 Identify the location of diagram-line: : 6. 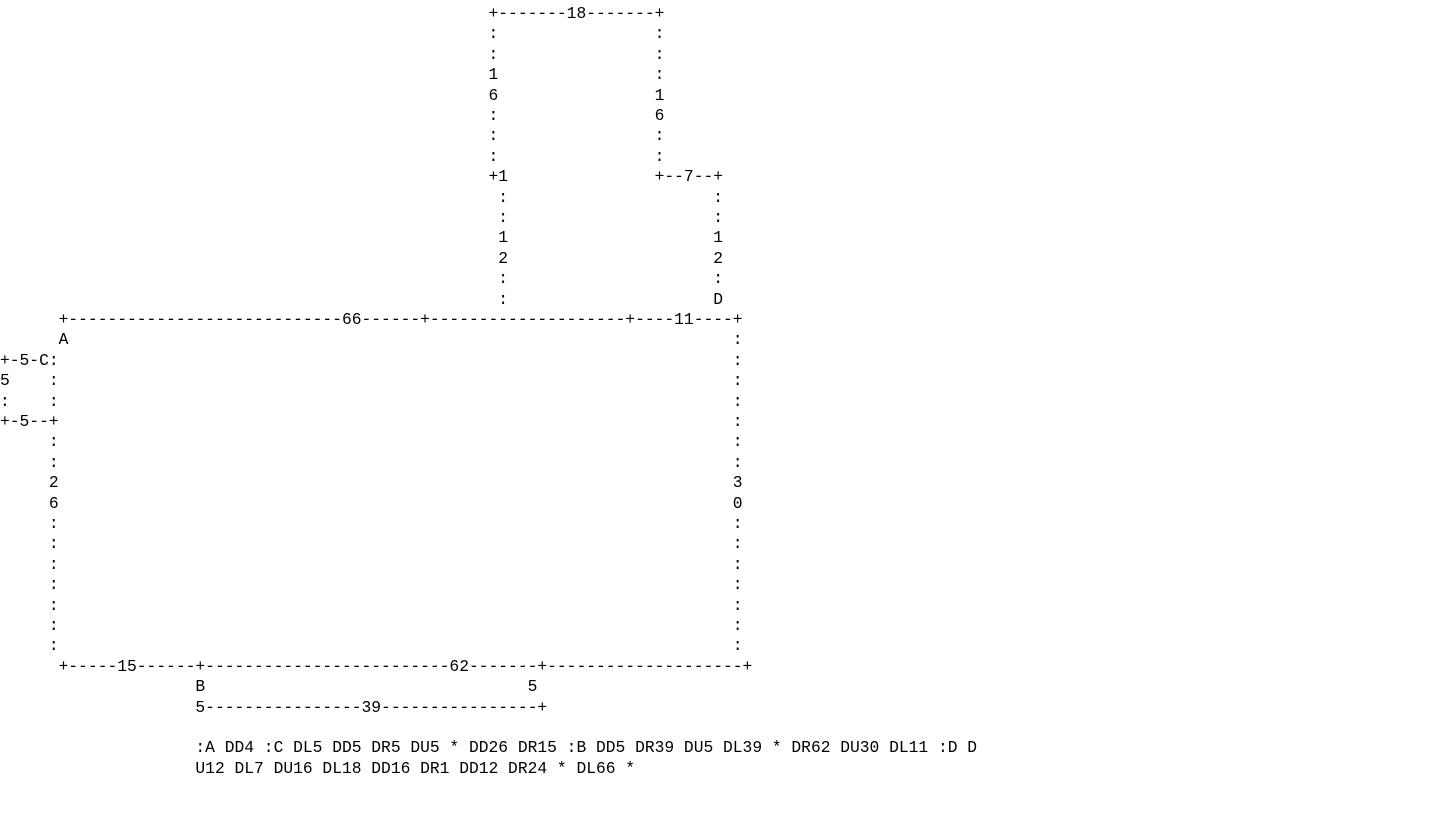
(332, 115).